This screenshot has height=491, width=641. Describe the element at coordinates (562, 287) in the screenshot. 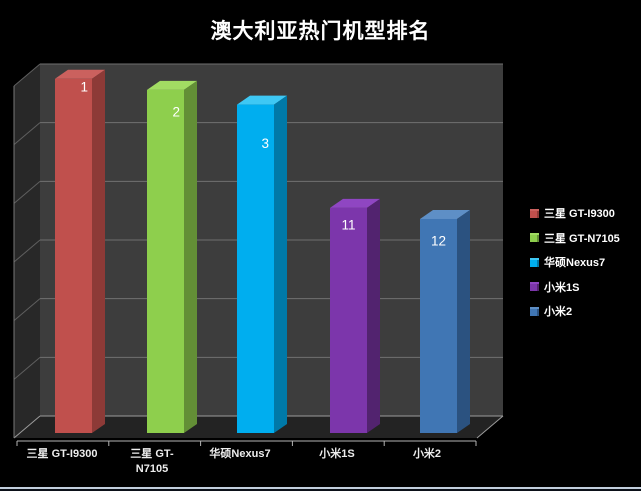

I see `legend-label: 小米1S` at that location.